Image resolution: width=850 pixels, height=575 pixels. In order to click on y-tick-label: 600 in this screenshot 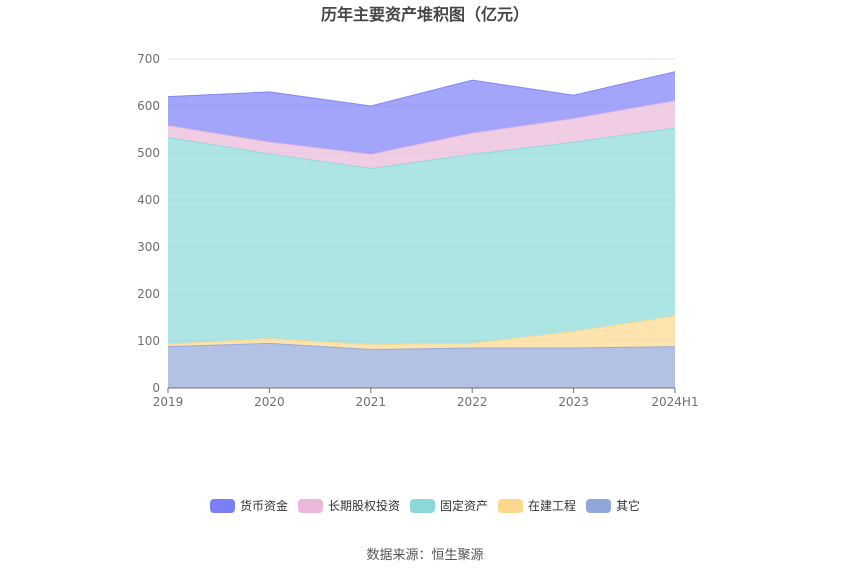, I will do `click(148, 106)`.